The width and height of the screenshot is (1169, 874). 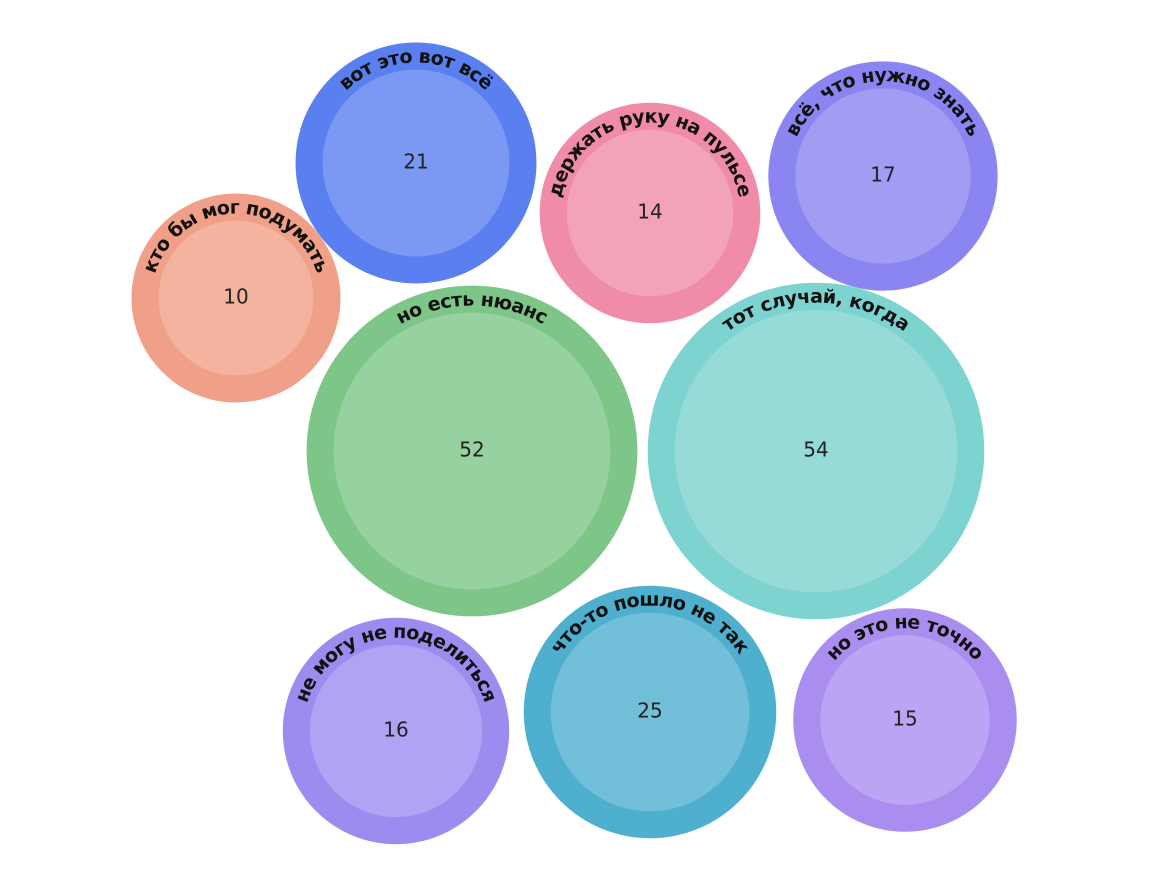 I want to click on bubble-value: 14, so click(x=649, y=212).